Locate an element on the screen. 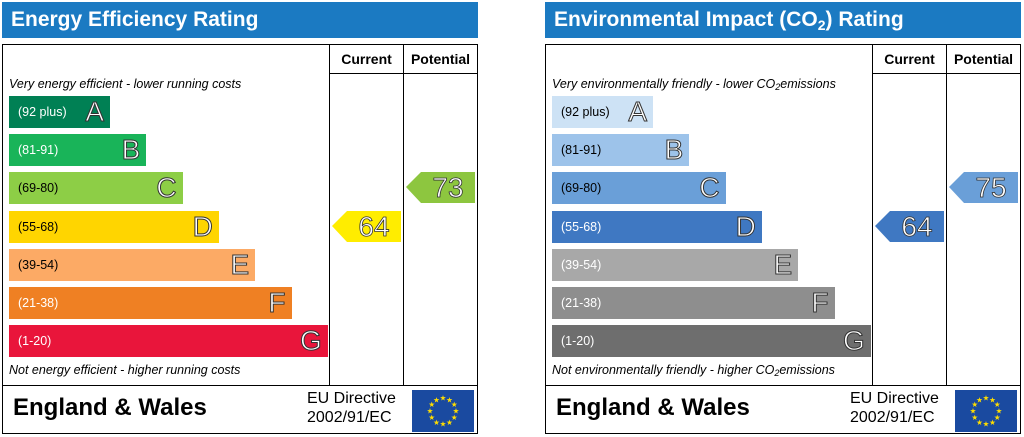 This screenshot has width=1024, height=437. energy-directive: EU Directive 2002/91/EC is located at coordinates (351, 408).